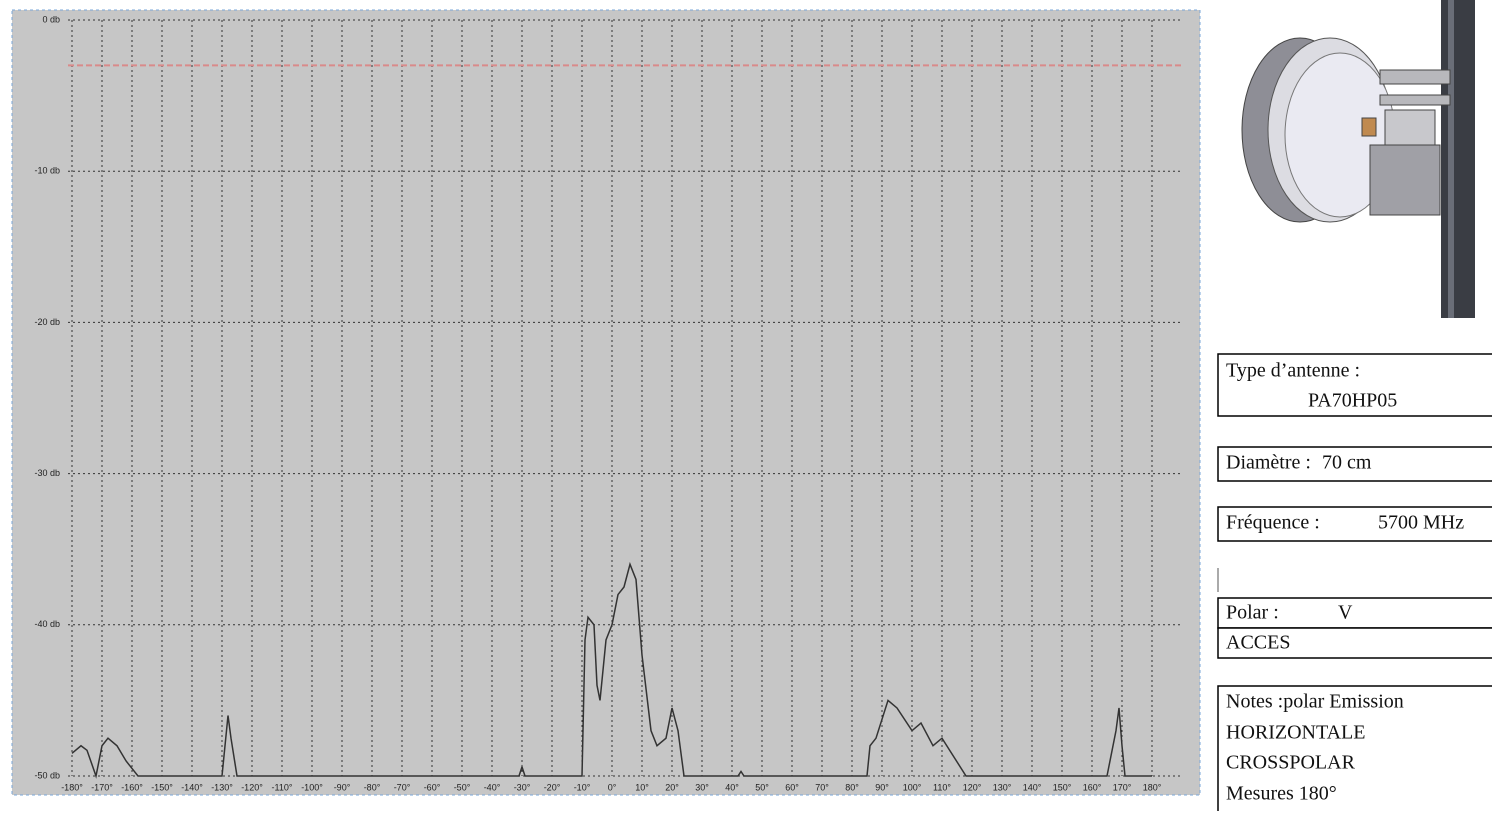 The height and width of the screenshot is (816, 1492). Describe the element at coordinates (492, 787) in the screenshot. I see `x-tick-label: -40°` at that location.